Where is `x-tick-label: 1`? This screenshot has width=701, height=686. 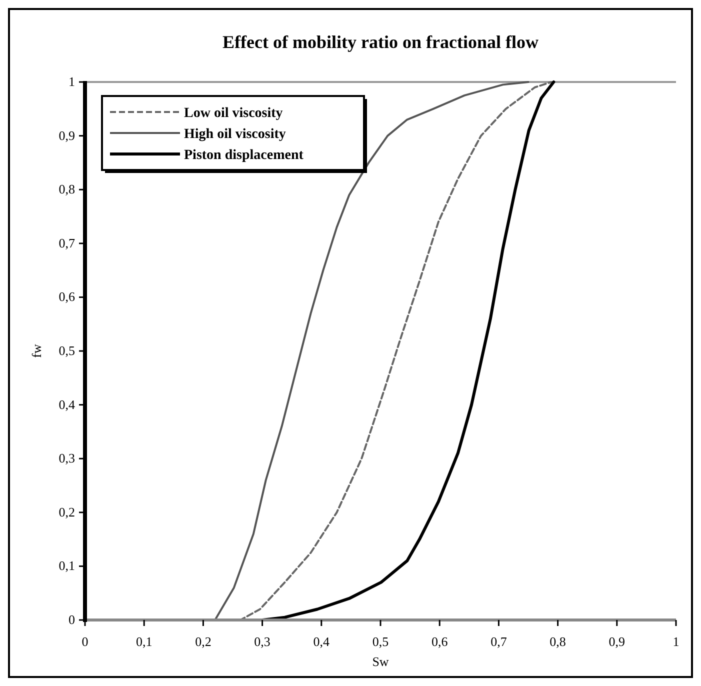 x-tick-label: 1 is located at coordinates (676, 641).